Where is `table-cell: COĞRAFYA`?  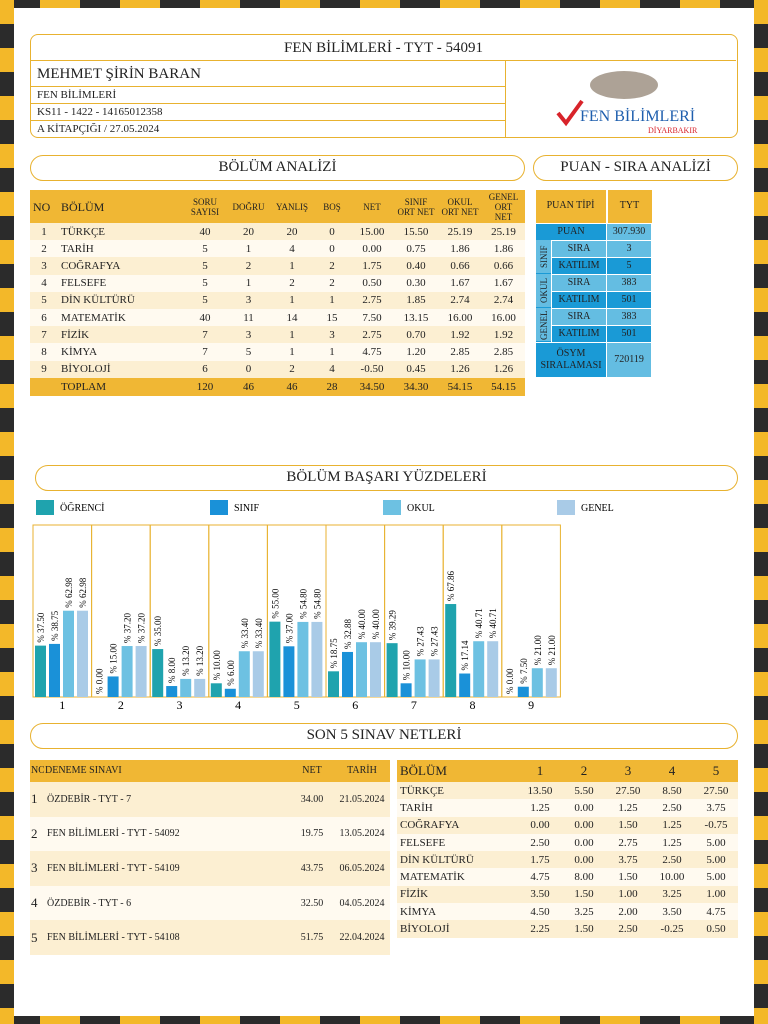 table-cell: COĞRAFYA is located at coordinates (91, 265).